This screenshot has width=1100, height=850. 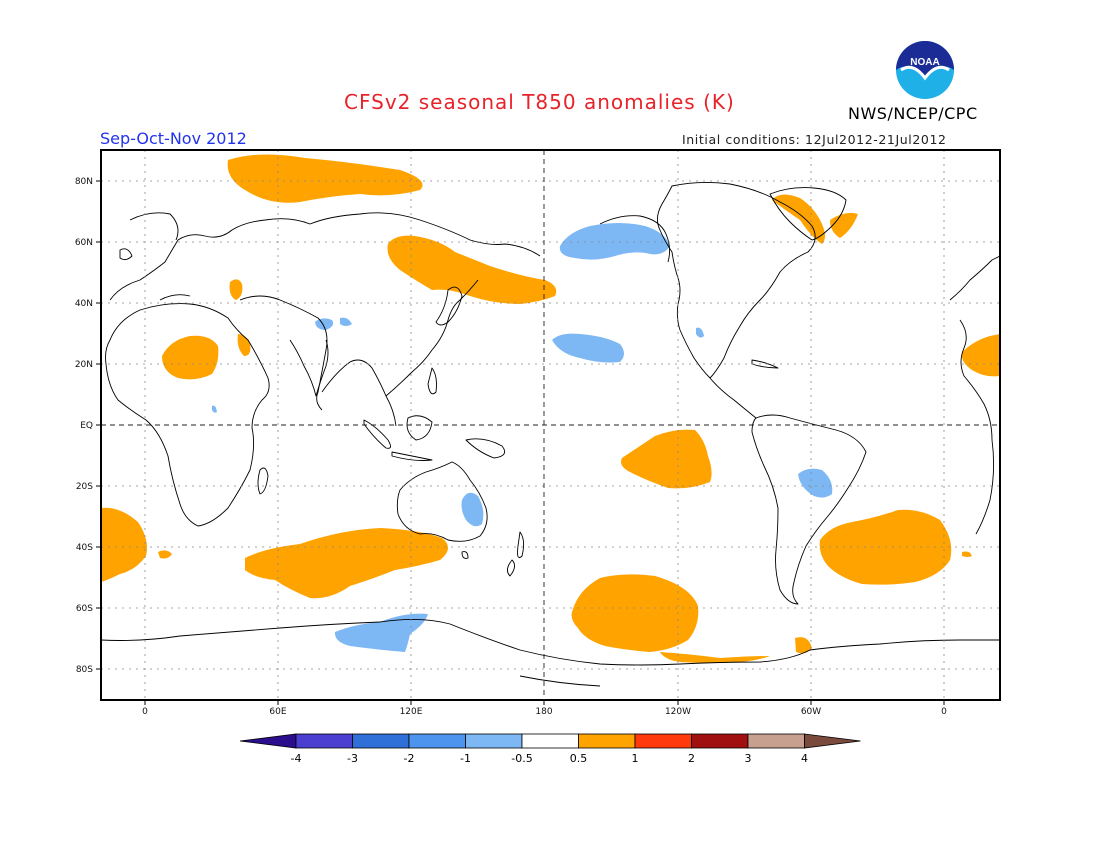 I want to click on cool-anomaly-east-australia, so click(x=472, y=509).